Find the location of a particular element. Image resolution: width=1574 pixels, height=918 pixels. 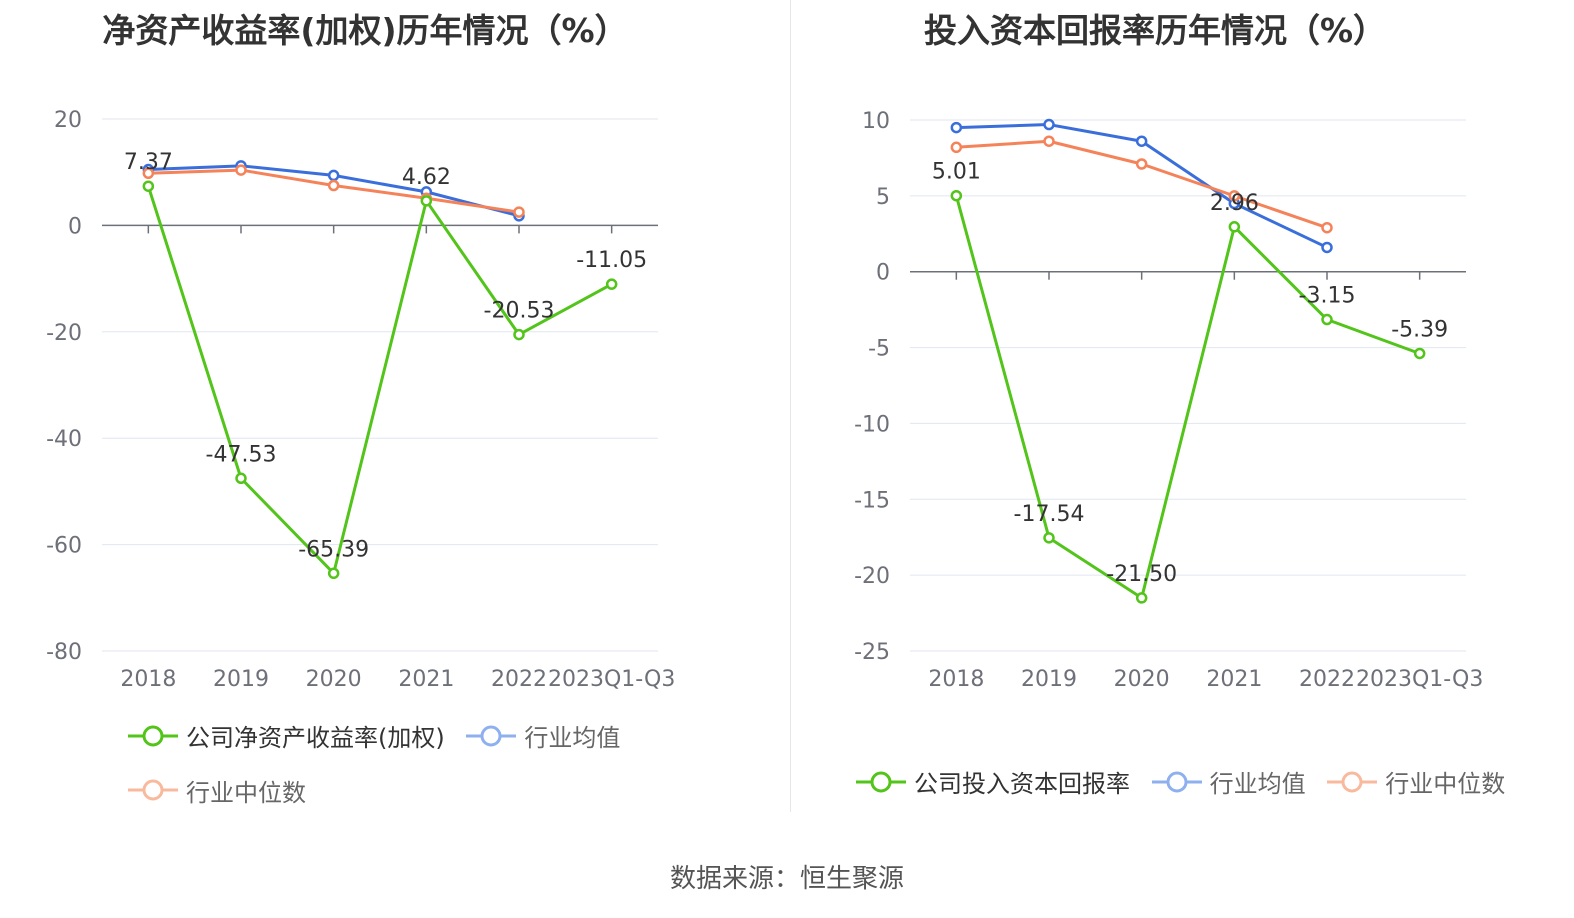

data-label: 4.62 is located at coordinates (426, 177).